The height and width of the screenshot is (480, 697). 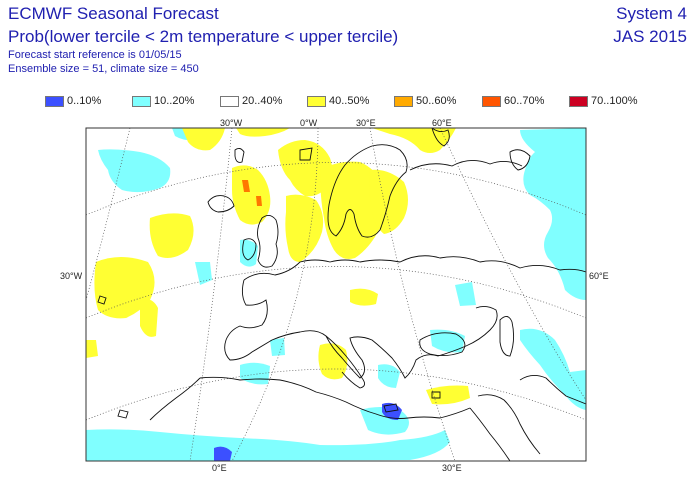 What do you see at coordinates (599, 276) in the screenshot?
I see `grid-label-right: 60°E` at bounding box center [599, 276].